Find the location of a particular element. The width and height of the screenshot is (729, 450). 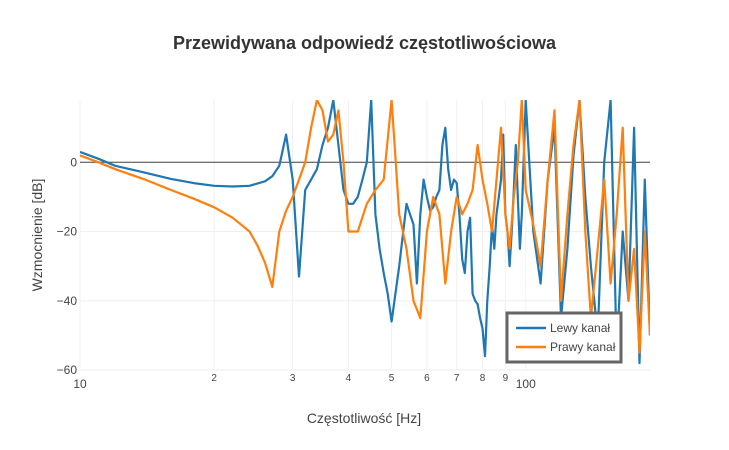

x-minor-tick-label: 7 is located at coordinates (457, 378).